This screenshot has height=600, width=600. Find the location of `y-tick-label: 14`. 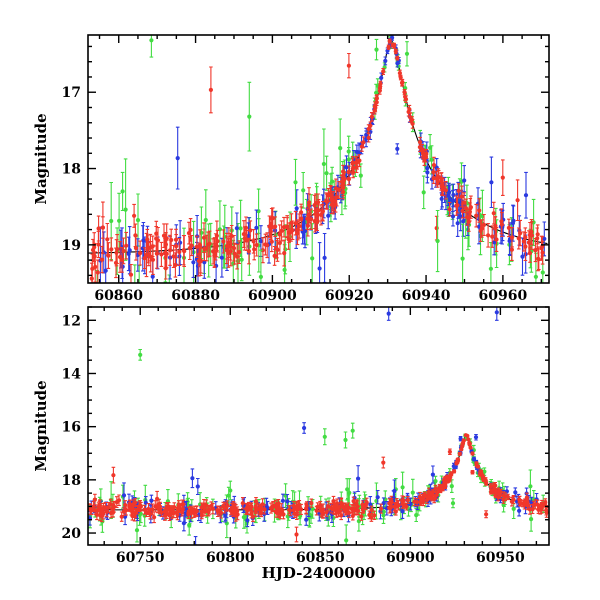

y-tick-label: 14 is located at coordinates (72, 375).